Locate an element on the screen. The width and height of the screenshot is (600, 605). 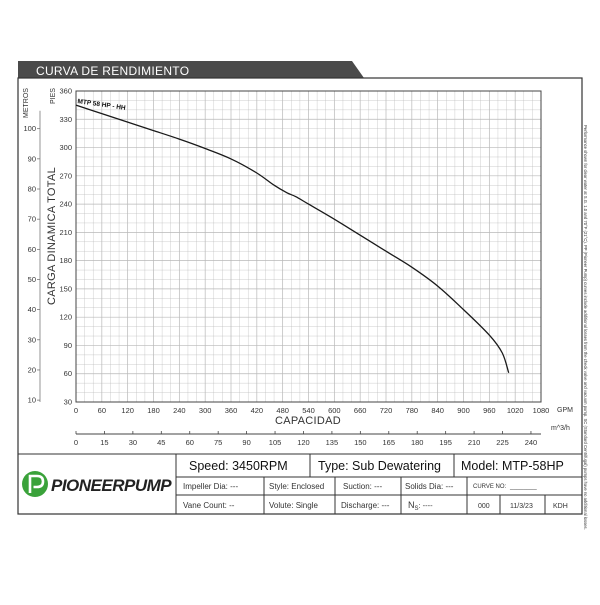
x-tick-label: 240 is located at coordinates (179, 410).